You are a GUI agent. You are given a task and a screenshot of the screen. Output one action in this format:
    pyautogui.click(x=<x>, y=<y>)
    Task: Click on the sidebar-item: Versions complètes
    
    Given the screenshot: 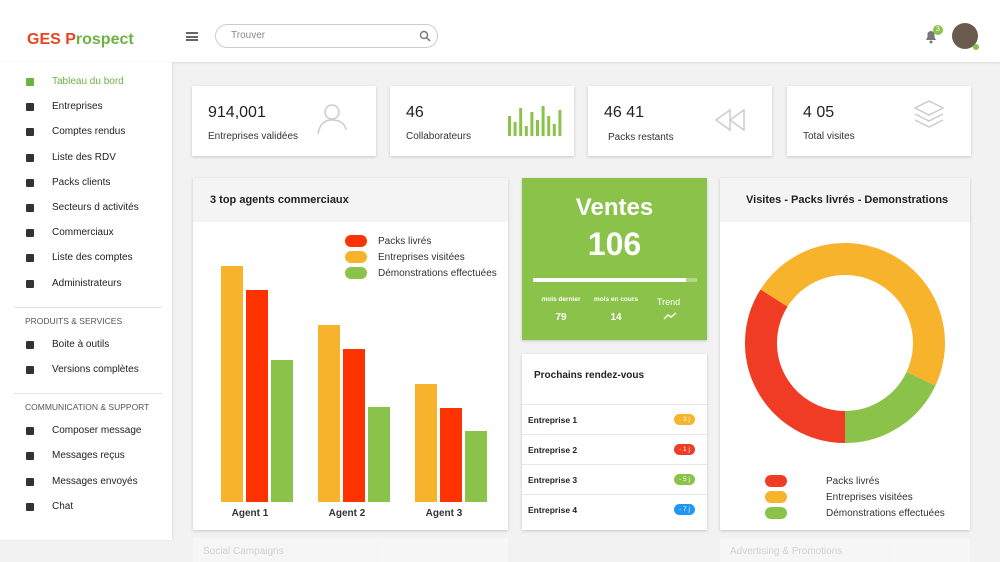 What is the action you would take?
    pyautogui.click(x=86, y=370)
    